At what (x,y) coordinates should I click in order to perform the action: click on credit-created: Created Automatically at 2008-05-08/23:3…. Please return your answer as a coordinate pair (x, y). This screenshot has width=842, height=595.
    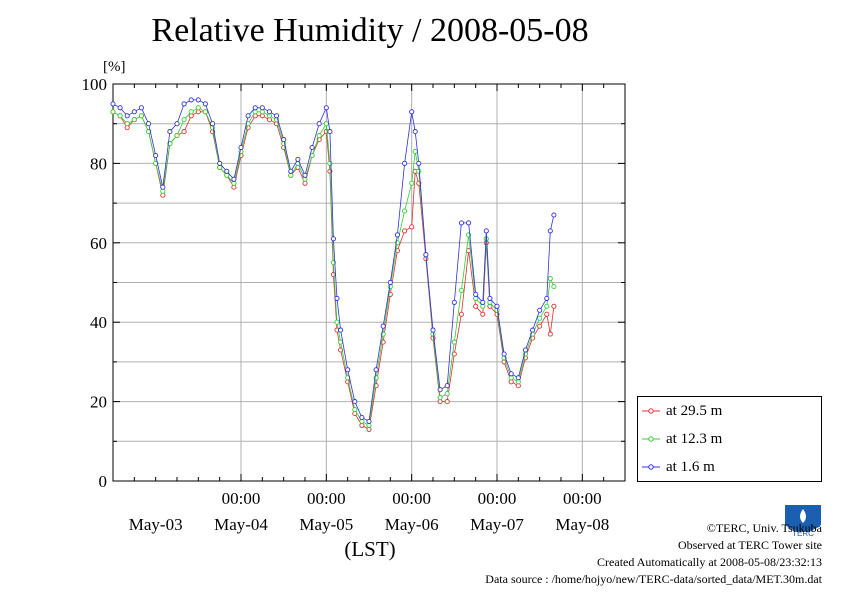
    Looking at the image, I should click on (709, 562).